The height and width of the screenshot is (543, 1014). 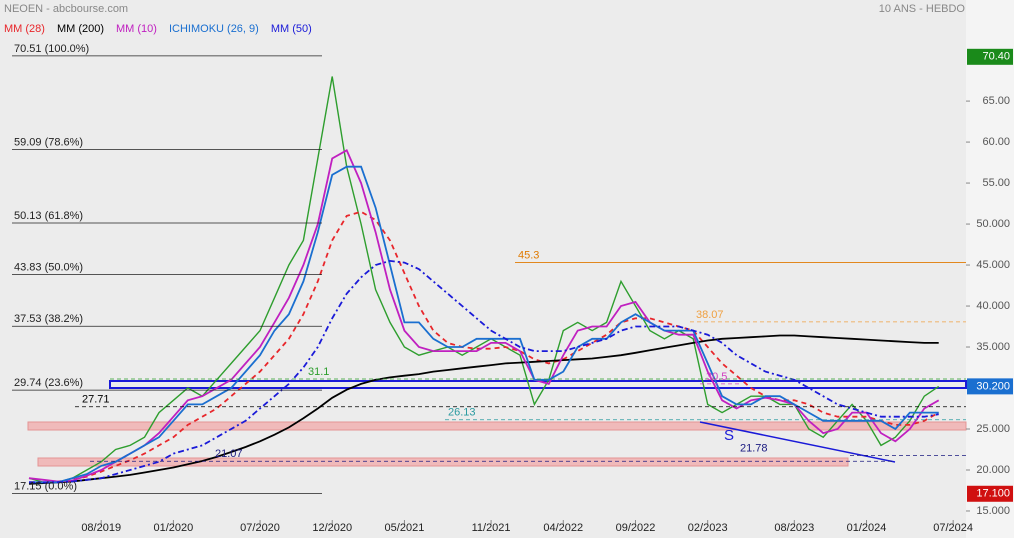 I want to click on chart-subtitle: 10 ANS - HEBDO, so click(x=922, y=9).